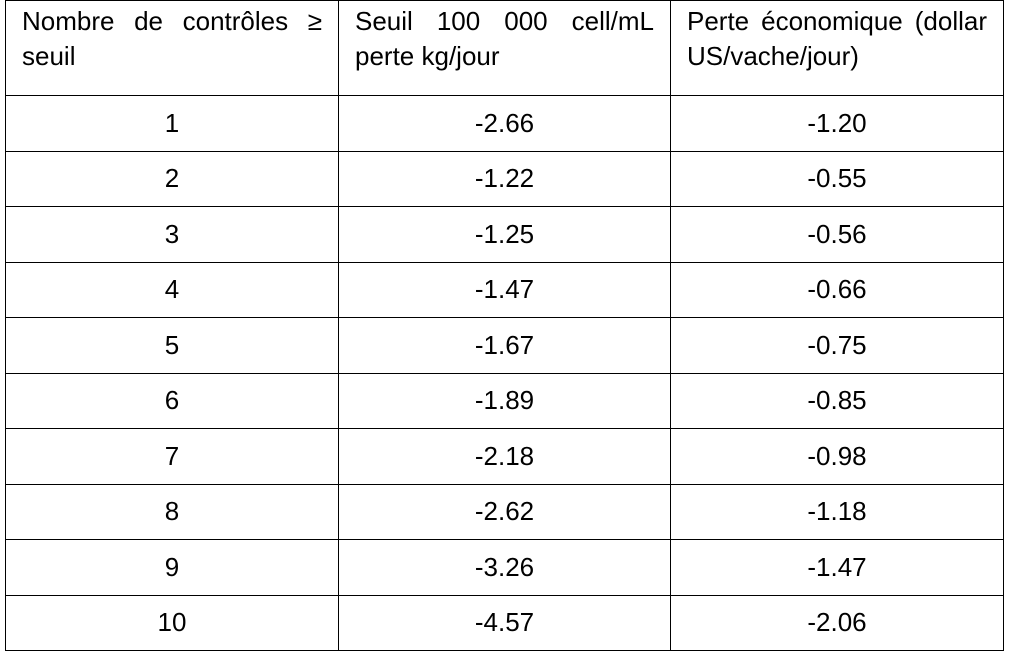 This screenshot has height=656, width=1012. I want to click on table-cell: -1.67, so click(504, 345).